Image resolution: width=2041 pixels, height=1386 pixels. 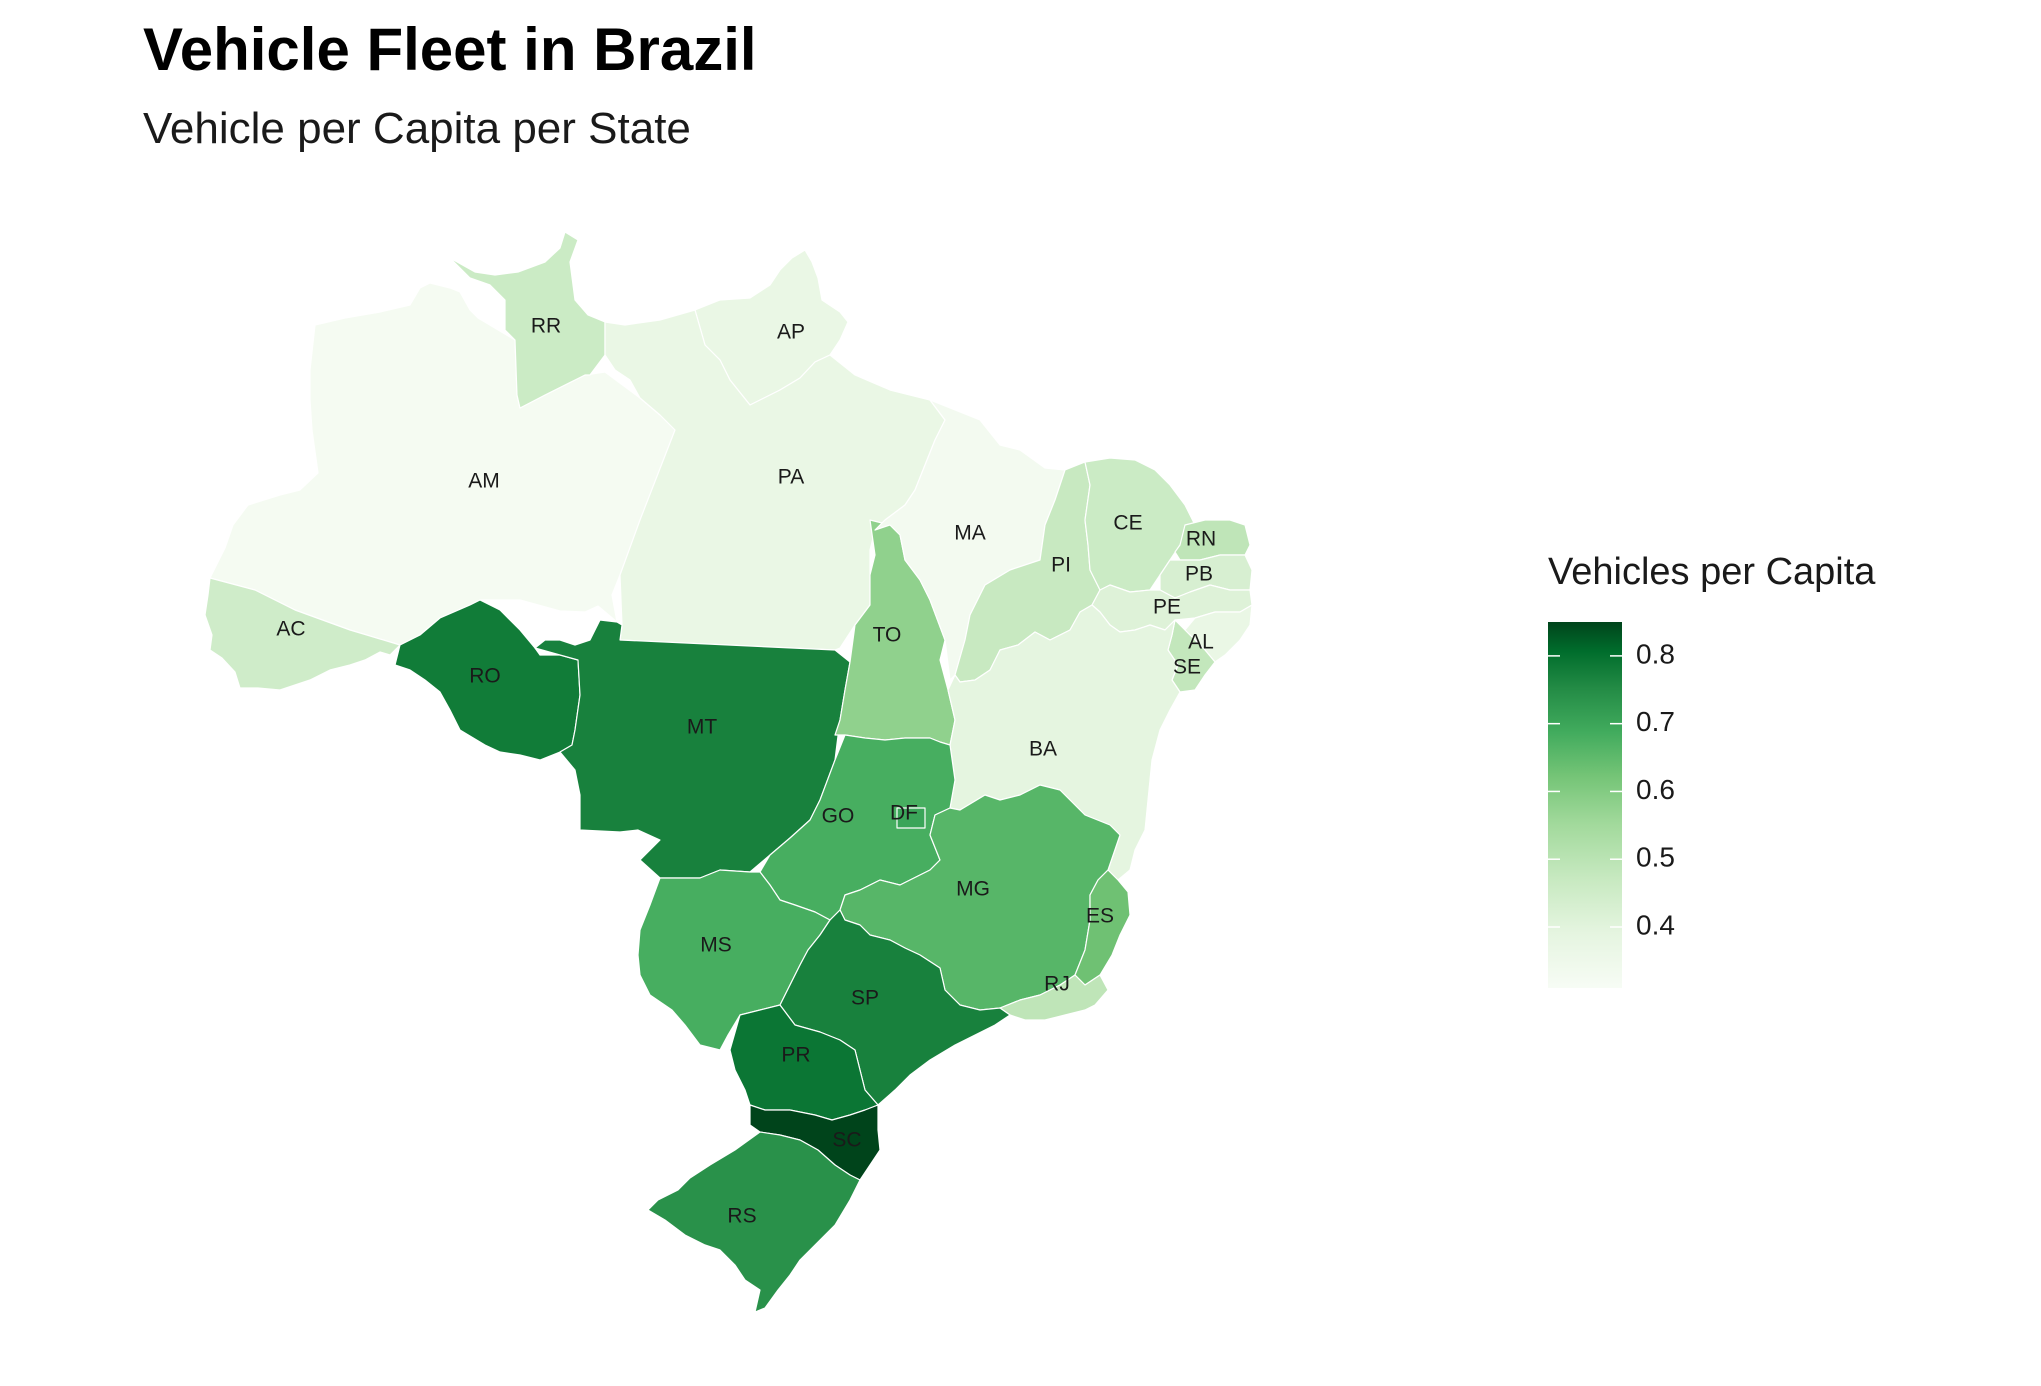 What do you see at coordinates (1057, 984) in the screenshot?
I see `state-label-rj: RJ` at bounding box center [1057, 984].